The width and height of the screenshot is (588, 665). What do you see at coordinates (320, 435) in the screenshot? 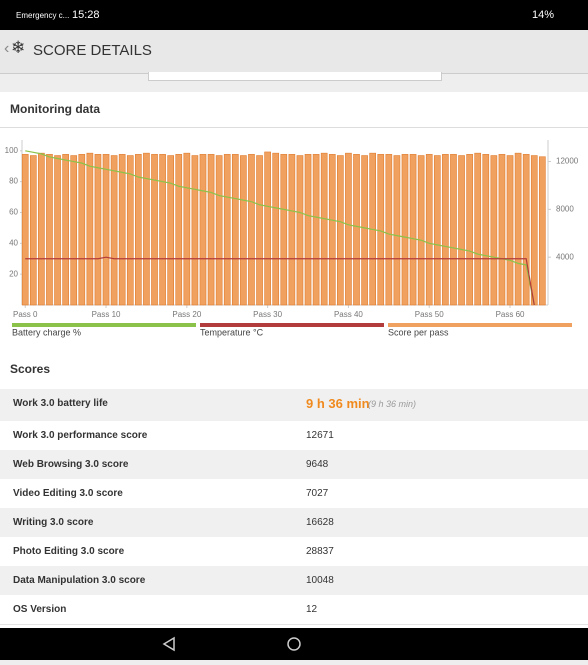
I see `score-value: 12671` at bounding box center [320, 435].